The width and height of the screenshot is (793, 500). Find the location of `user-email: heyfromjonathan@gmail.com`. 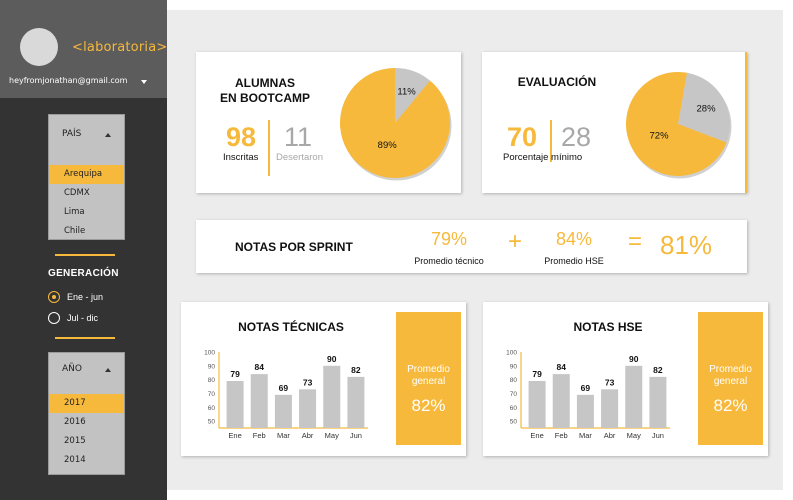

user-email: heyfromjonathan@gmail.com is located at coordinates (68, 80).